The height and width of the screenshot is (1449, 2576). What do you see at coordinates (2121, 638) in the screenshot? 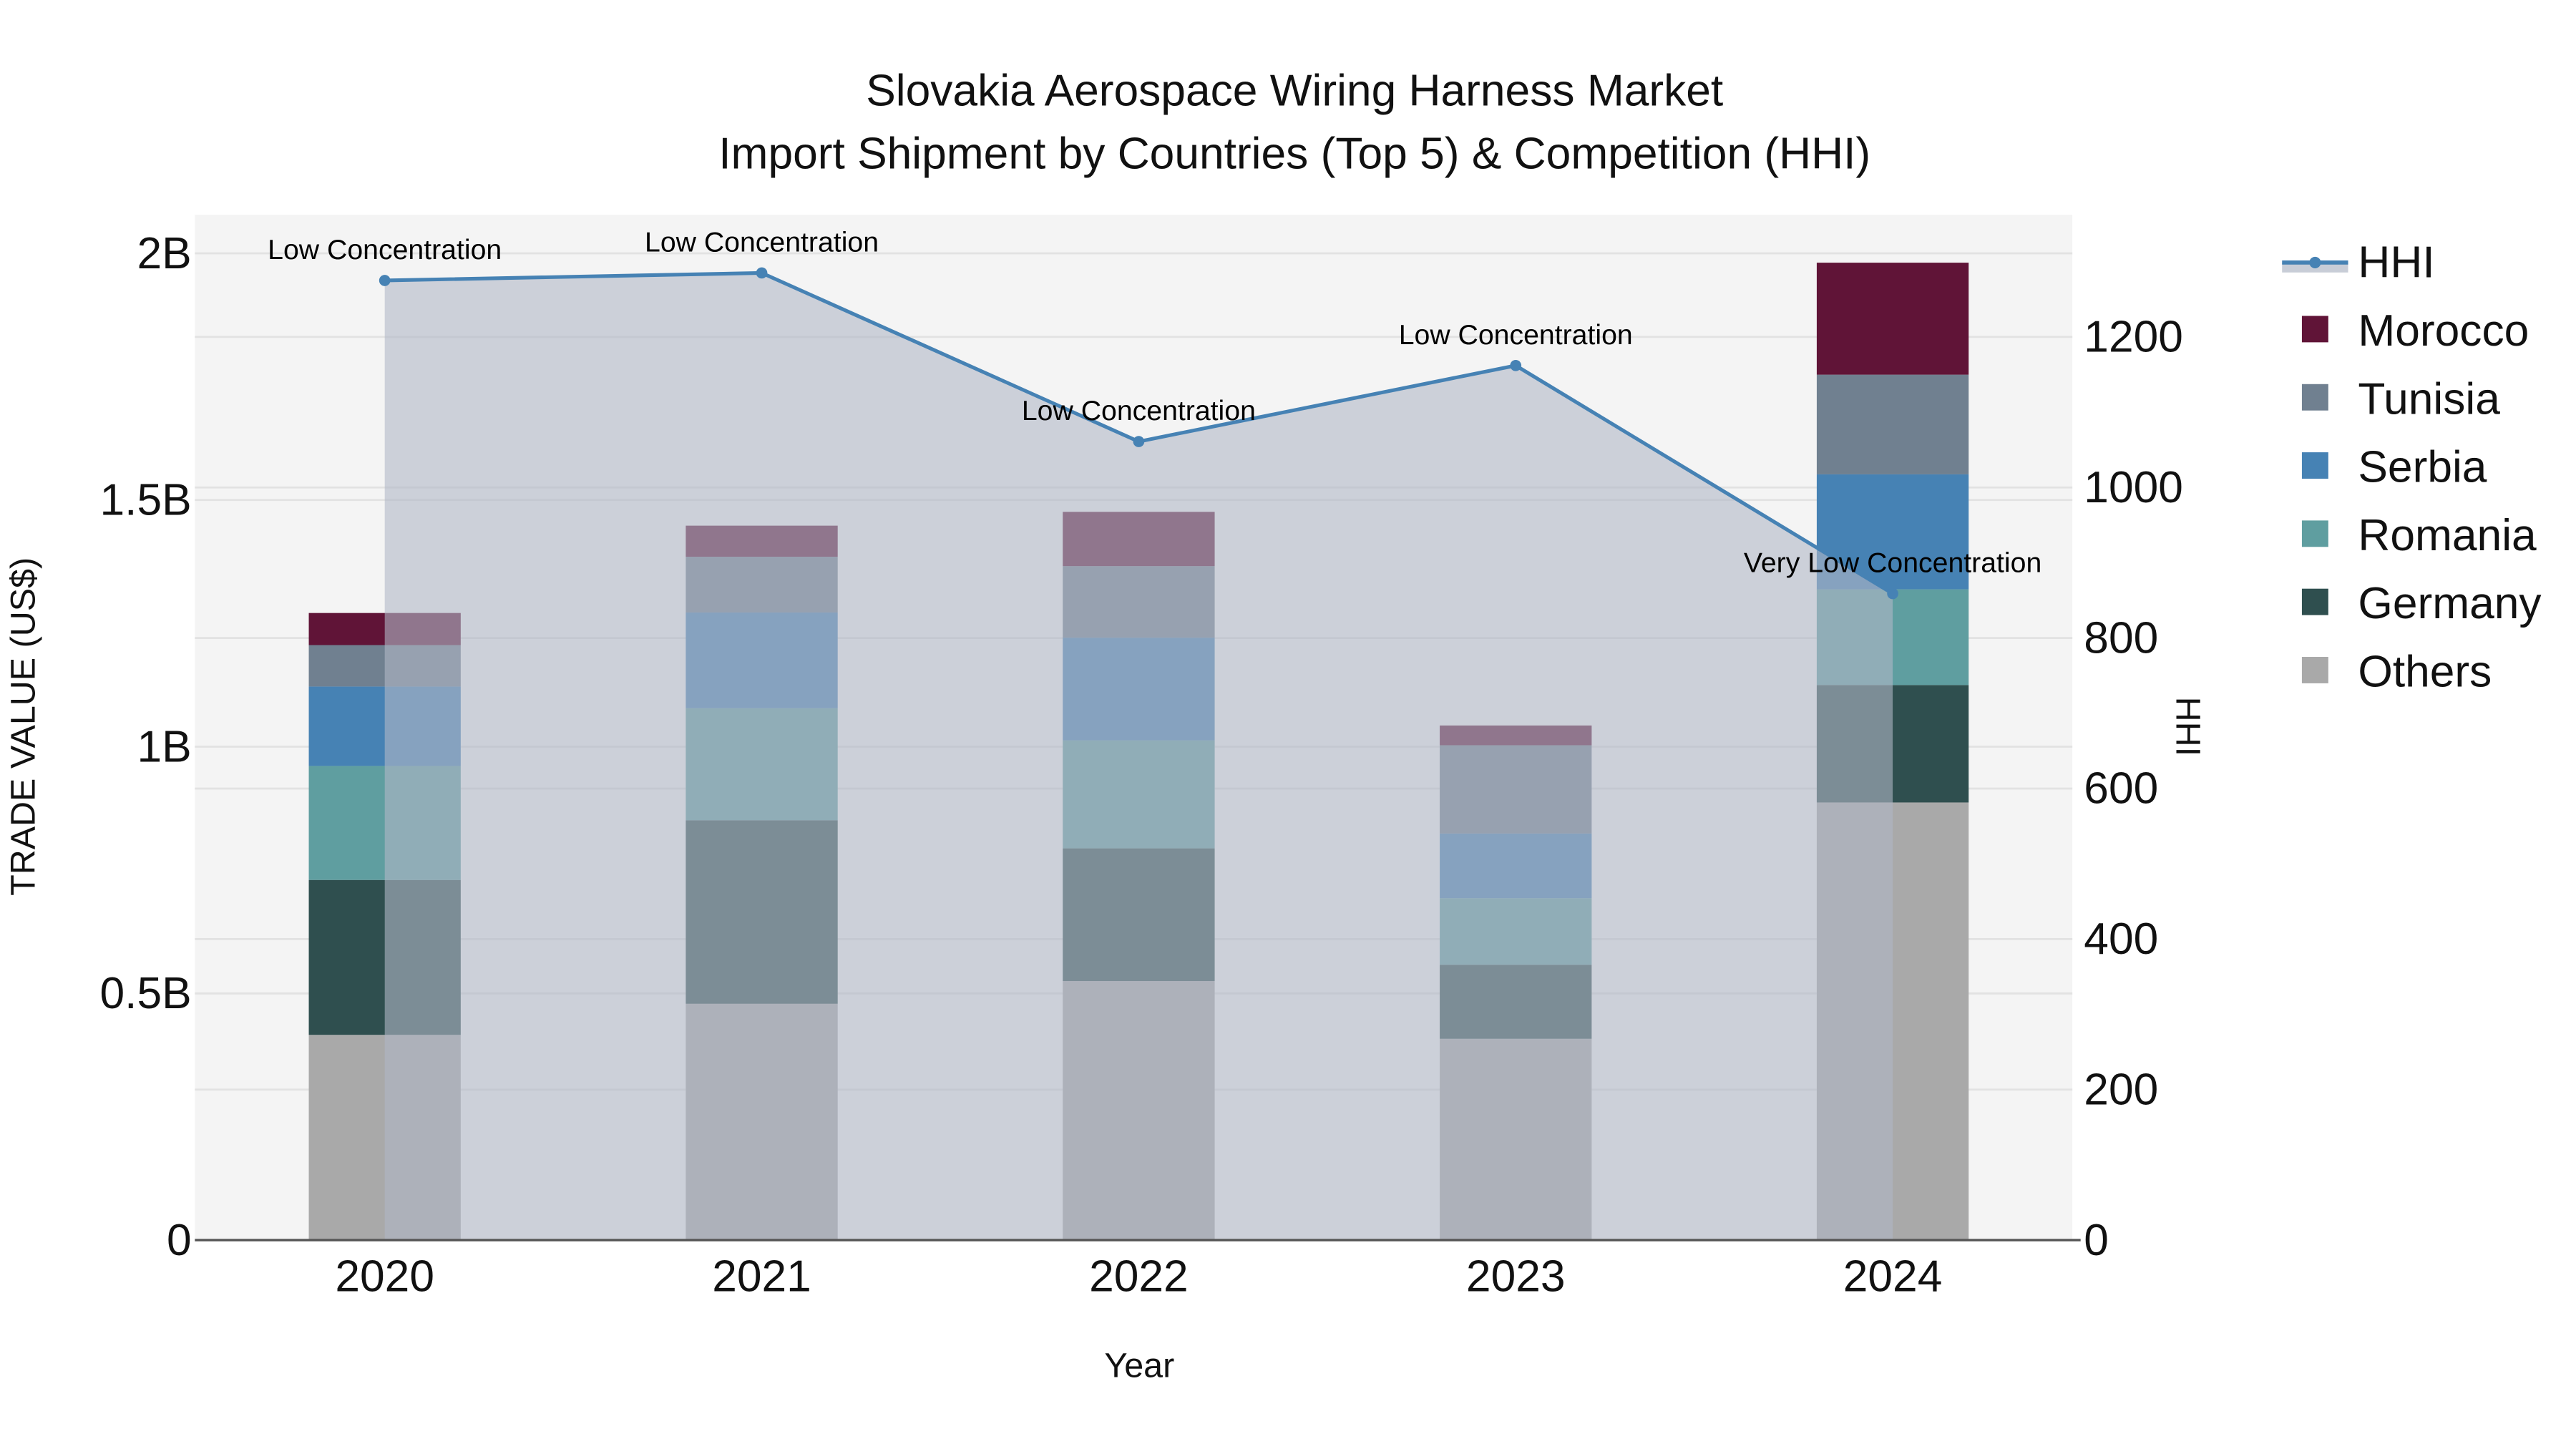
I see `y2-tick-label: 800` at bounding box center [2121, 638].